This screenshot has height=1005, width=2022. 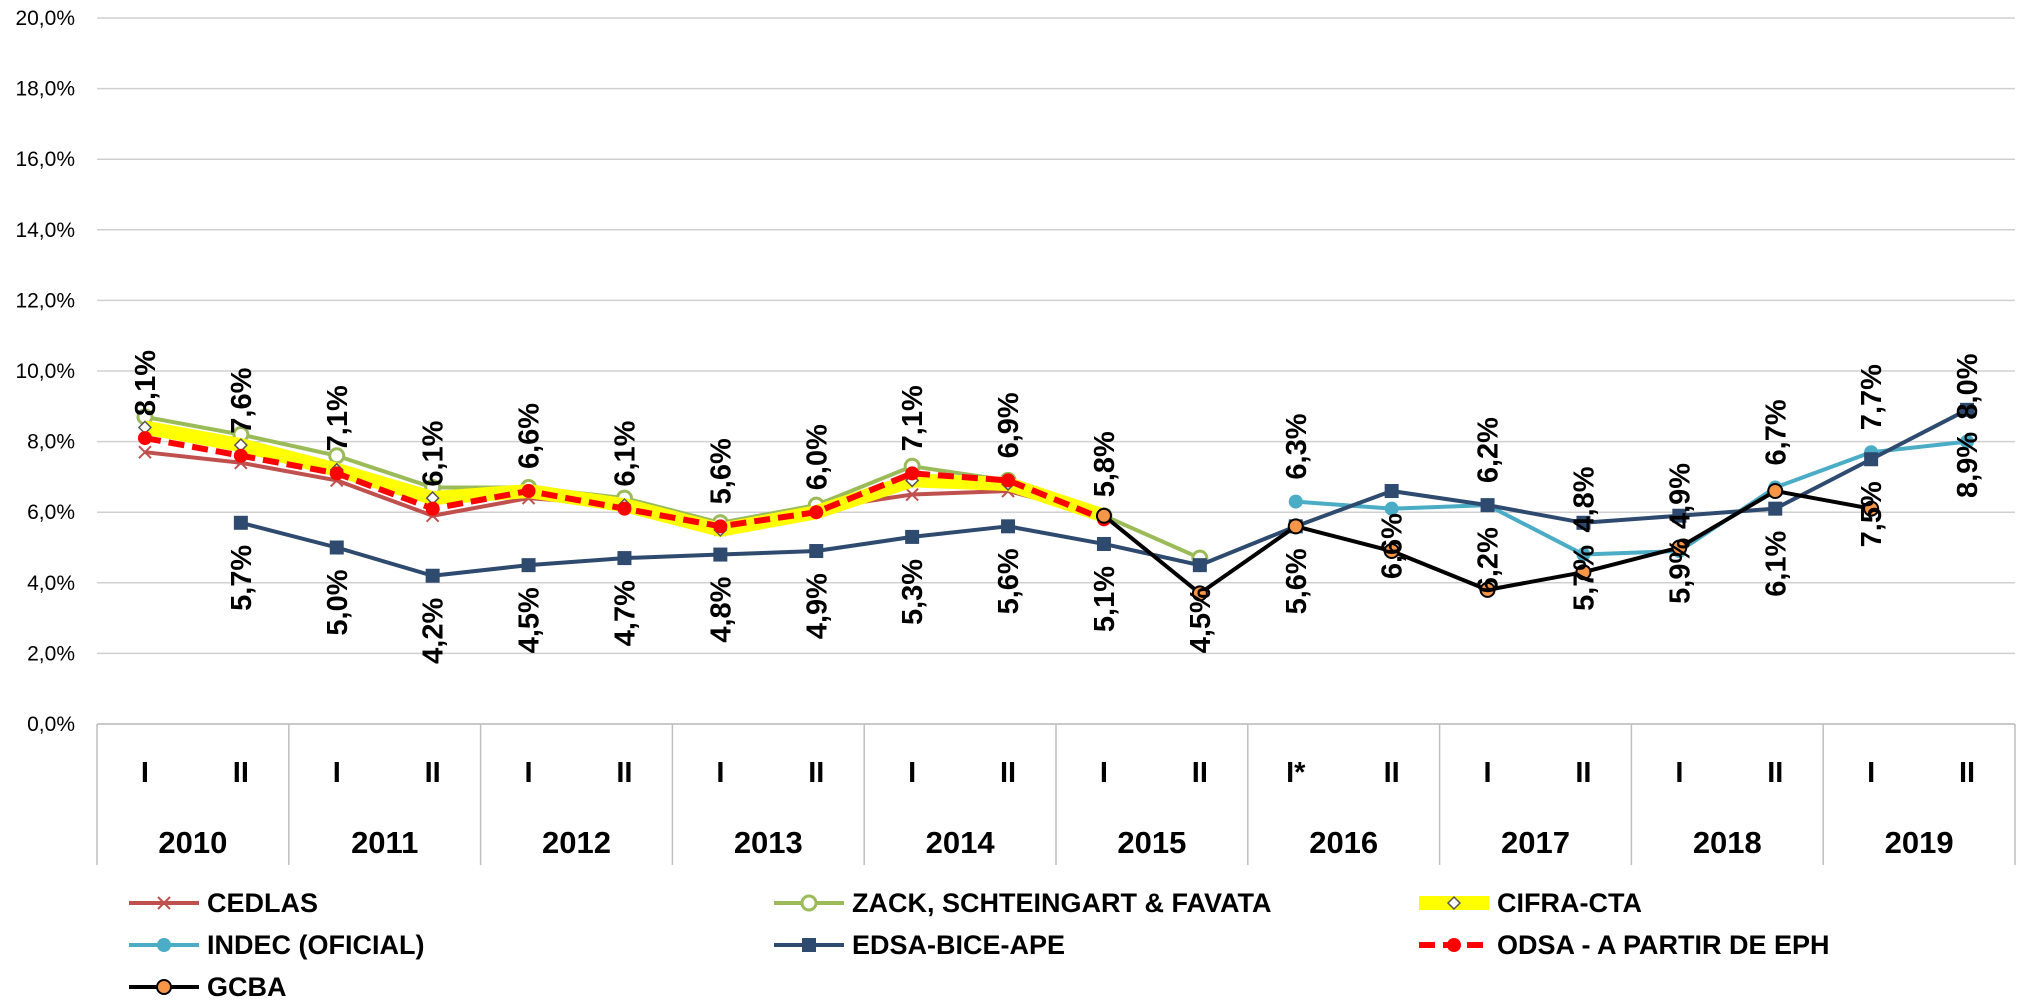 What do you see at coordinates (1022, 903) in the screenshot?
I see `legend-item: ZACK, SCHTEINGART & FAVATA` at bounding box center [1022, 903].